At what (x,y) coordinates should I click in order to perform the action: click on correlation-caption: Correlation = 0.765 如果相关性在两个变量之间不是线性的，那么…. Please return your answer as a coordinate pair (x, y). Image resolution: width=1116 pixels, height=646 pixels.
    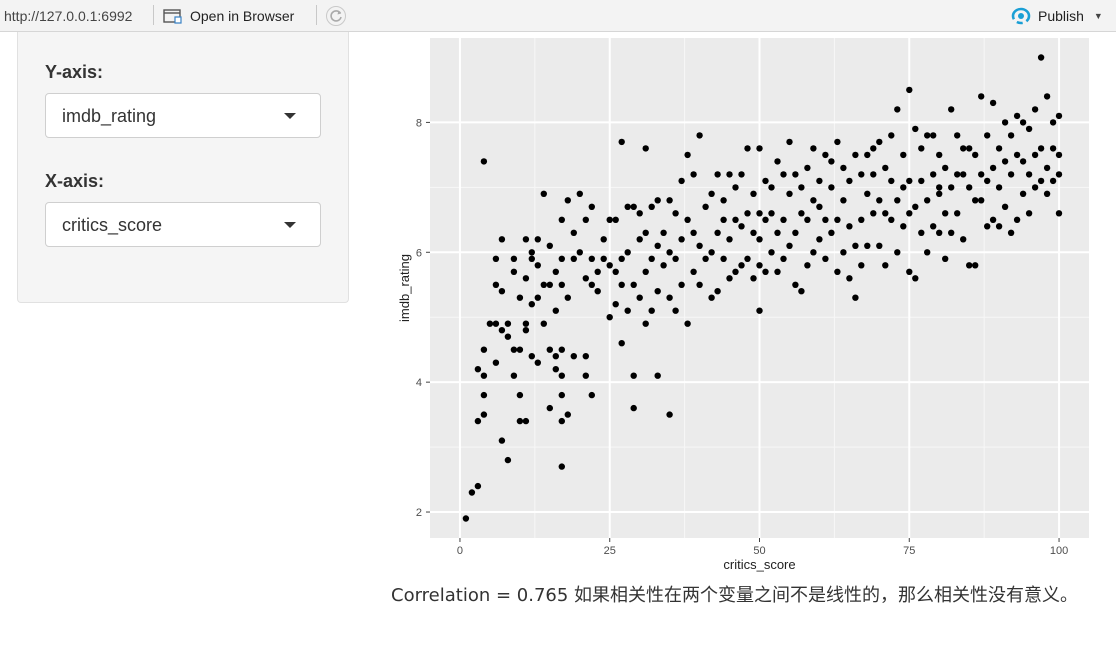
    Looking at the image, I should click on (736, 596).